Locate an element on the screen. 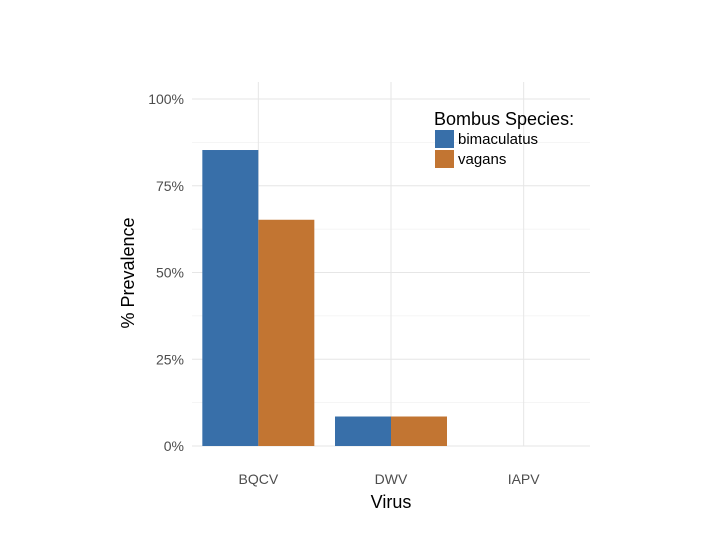 The width and height of the screenshot is (720, 540). y-axis-title: % Prevalence is located at coordinates (128, 272).